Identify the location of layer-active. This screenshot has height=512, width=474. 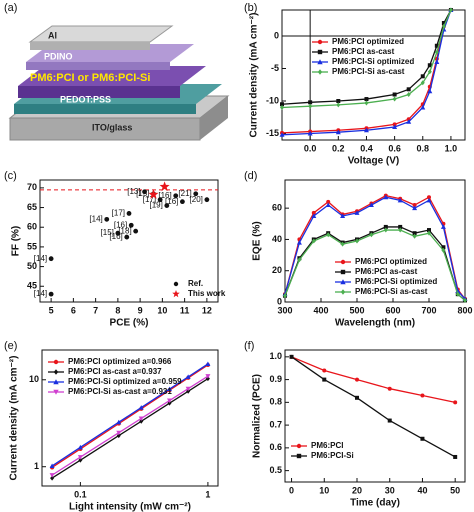
(112, 76).